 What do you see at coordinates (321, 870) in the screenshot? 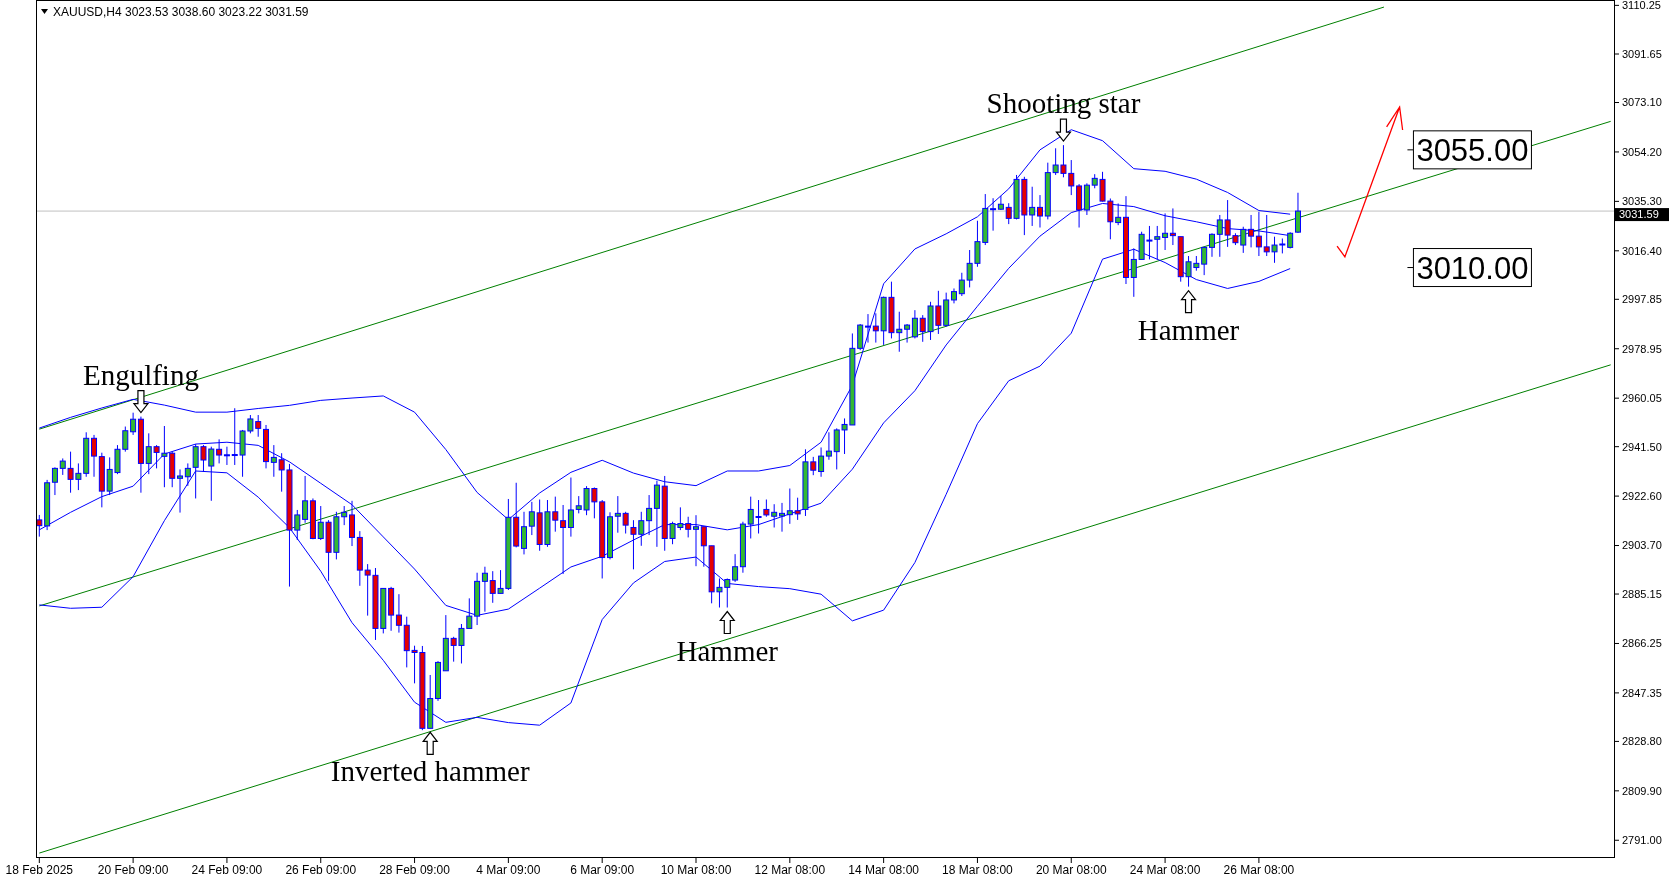
I see `x-tick-label: 26 Feb 09:00` at bounding box center [321, 870].